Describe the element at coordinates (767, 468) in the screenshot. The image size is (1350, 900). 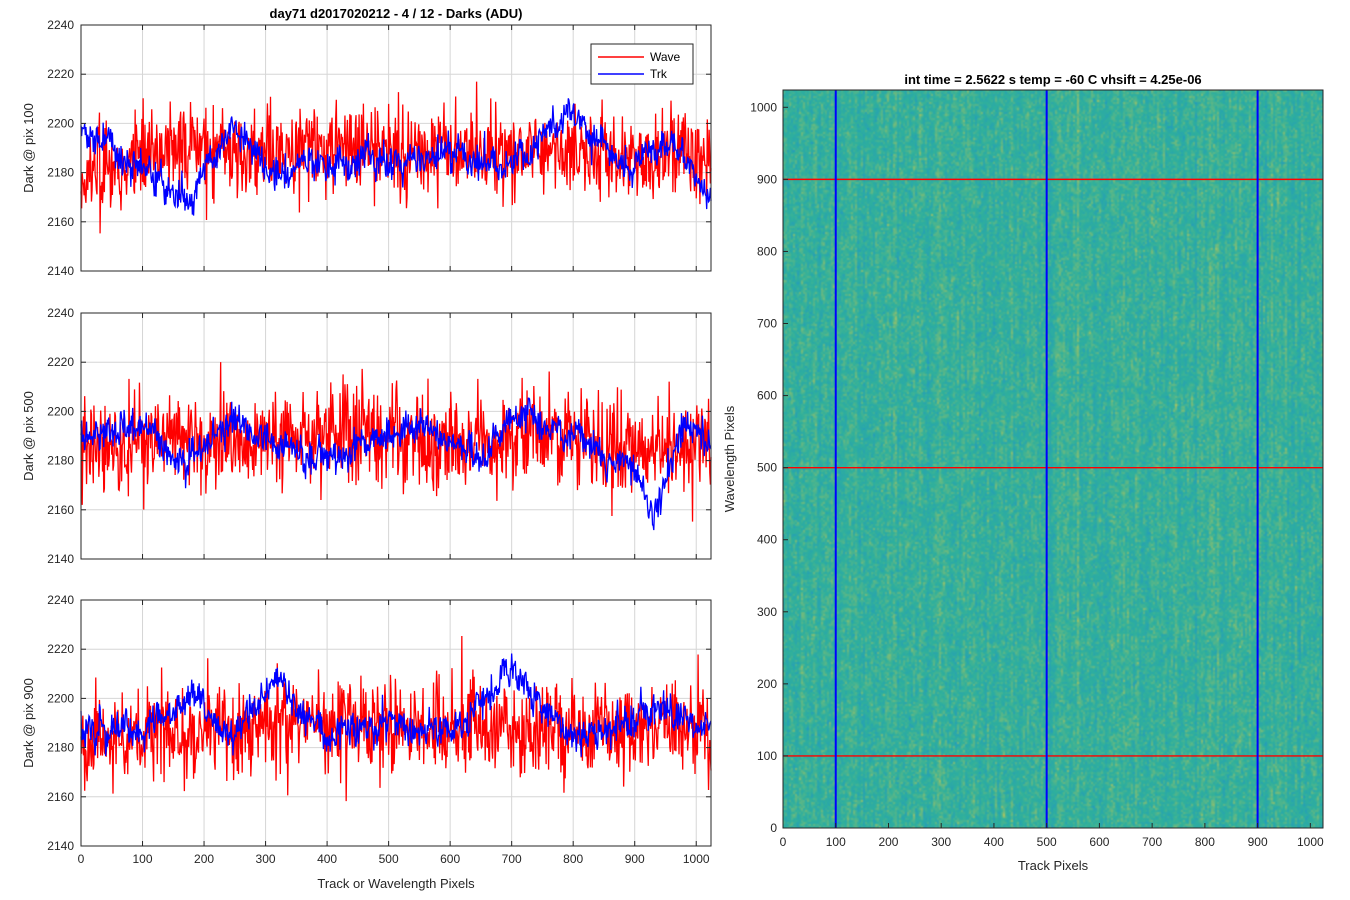
I see `y-tick-label: 500` at that location.